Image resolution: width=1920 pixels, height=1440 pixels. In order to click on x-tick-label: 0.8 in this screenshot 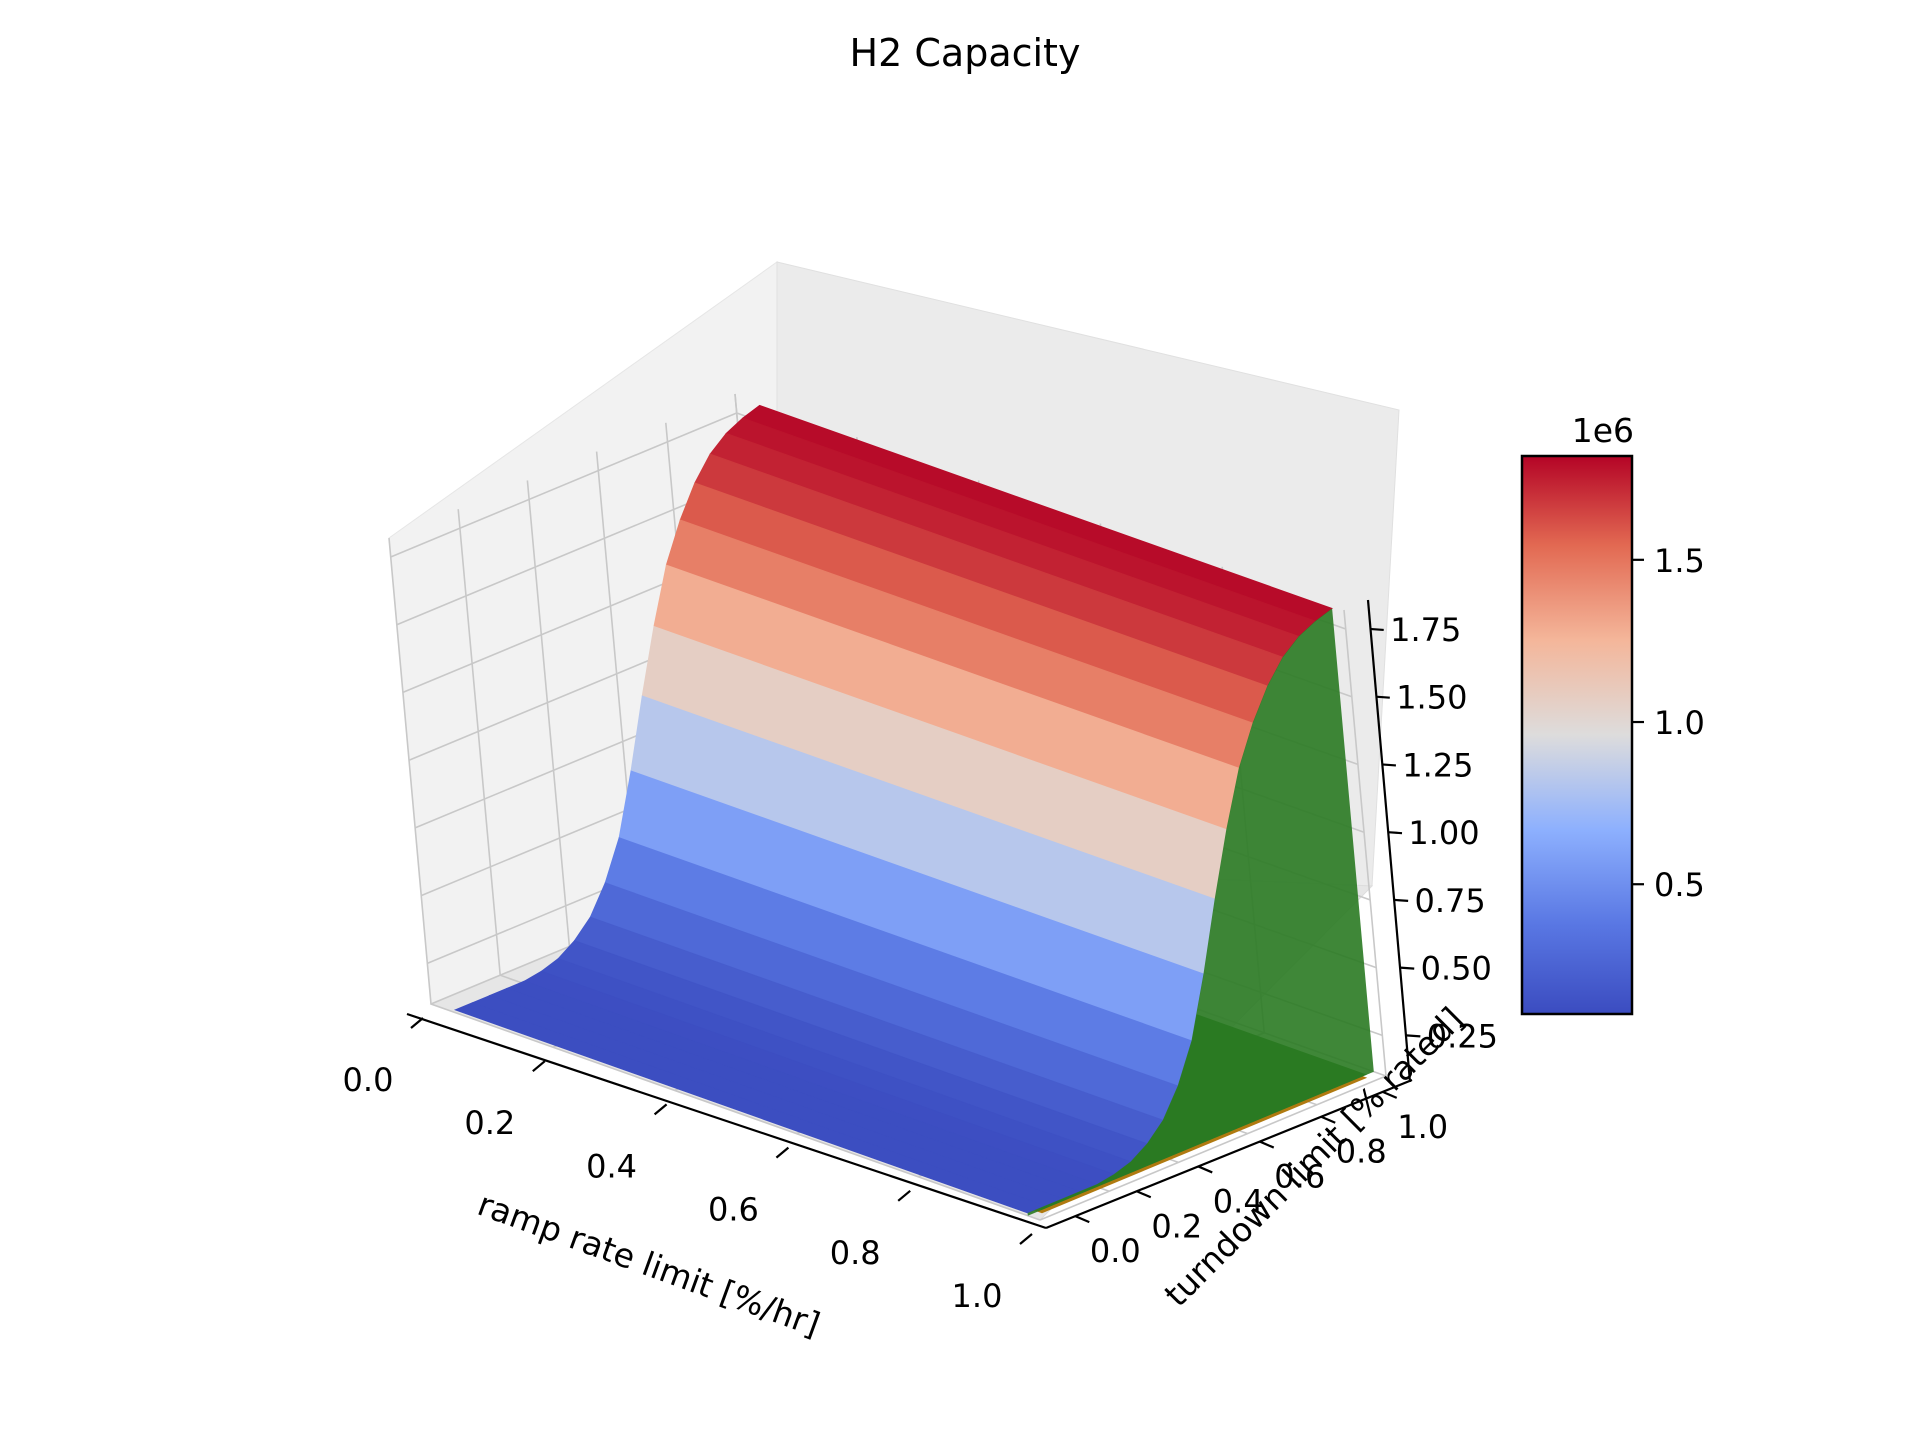, I will do `click(855, 1253)`.